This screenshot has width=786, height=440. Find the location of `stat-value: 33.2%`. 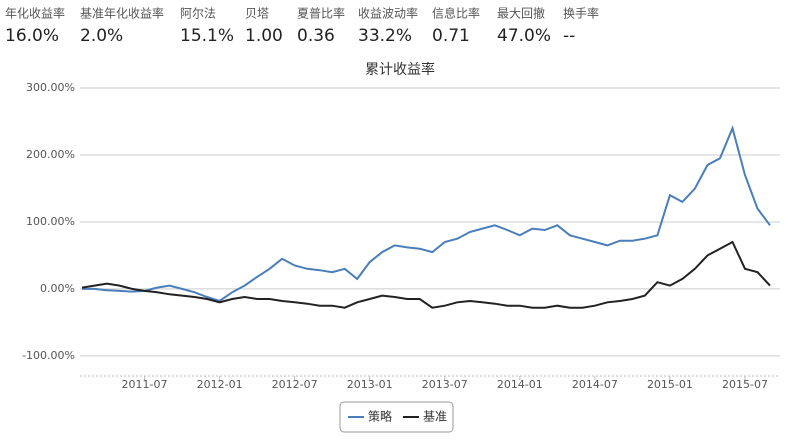

stat-value: 33.2% is located at coordinates (385, 36).